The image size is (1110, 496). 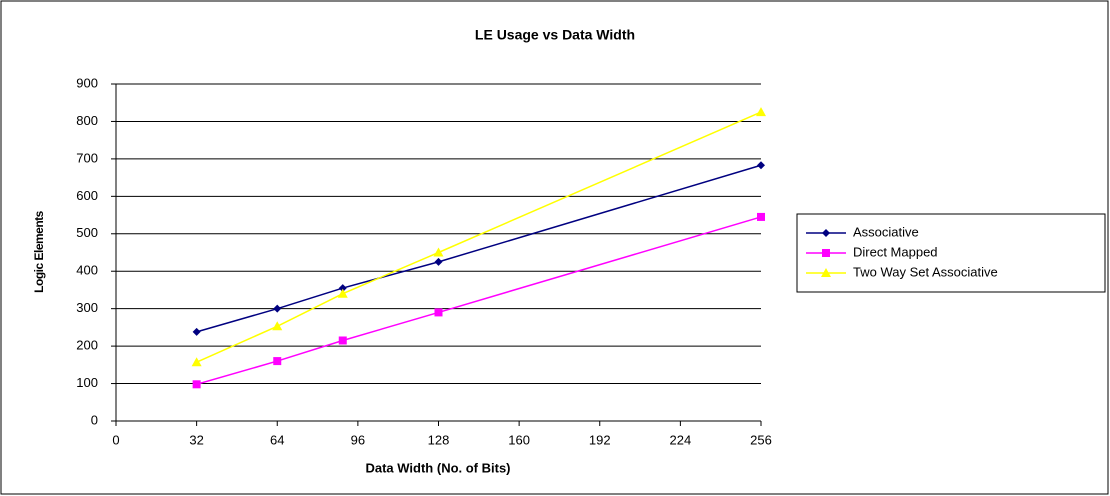 What do you see at coordinates (358, 439) in the screenshot?
I see `x-tick-label: 96` at bounding box center [358, 439].